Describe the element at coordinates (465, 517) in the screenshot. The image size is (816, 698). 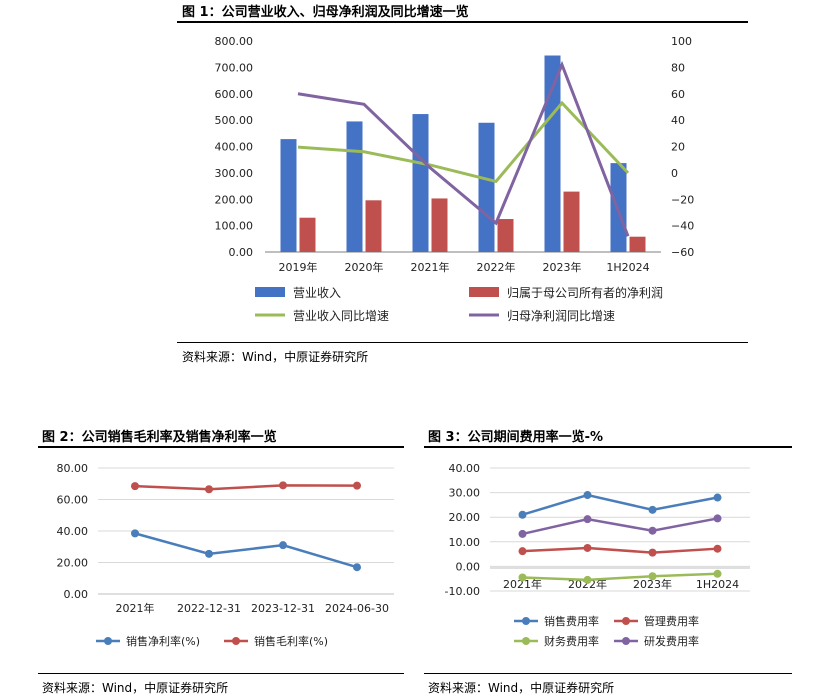
I see `y-tick-label: 20.00` at that location.